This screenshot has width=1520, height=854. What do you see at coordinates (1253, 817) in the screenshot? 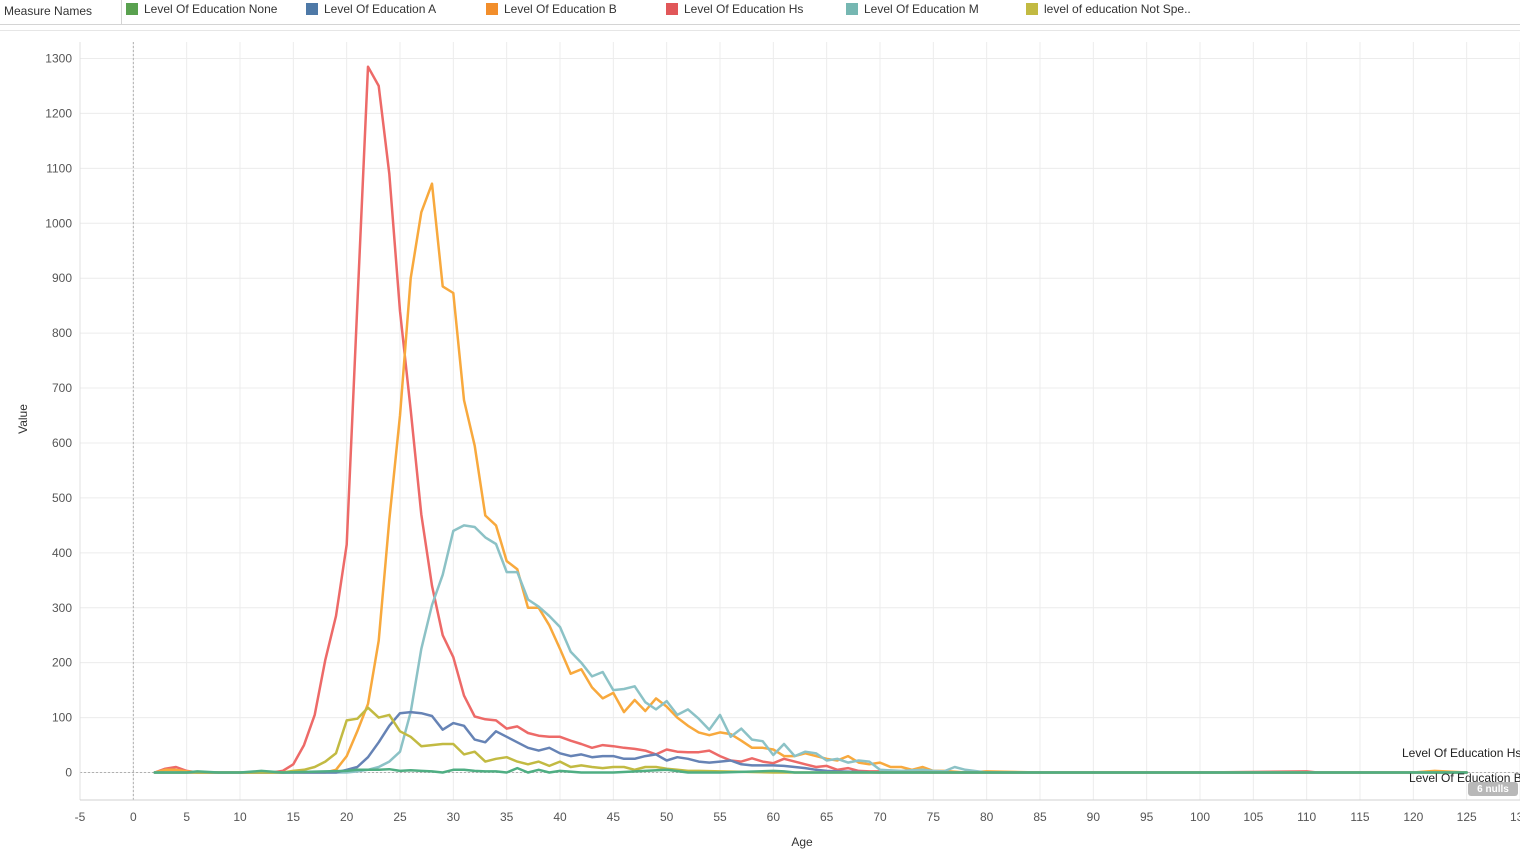
I see `x-tick-label: 105` at bounding box center [1253, 817].